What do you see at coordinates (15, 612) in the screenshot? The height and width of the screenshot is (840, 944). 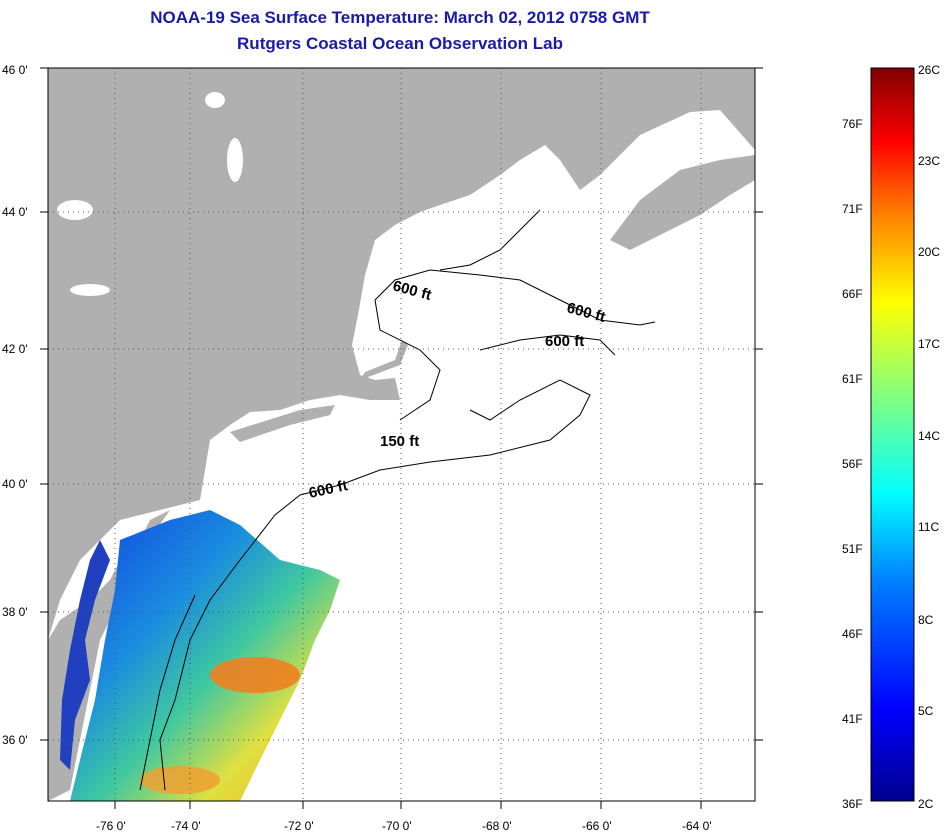 I see `lat-label: 38 0'` at bounding box center [15, 612].